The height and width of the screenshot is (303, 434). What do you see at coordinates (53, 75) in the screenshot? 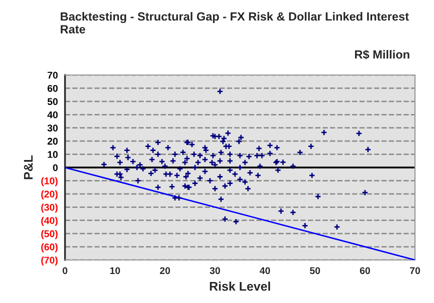
I see `y-tick-label: 70` at bounding box center [53, 75].